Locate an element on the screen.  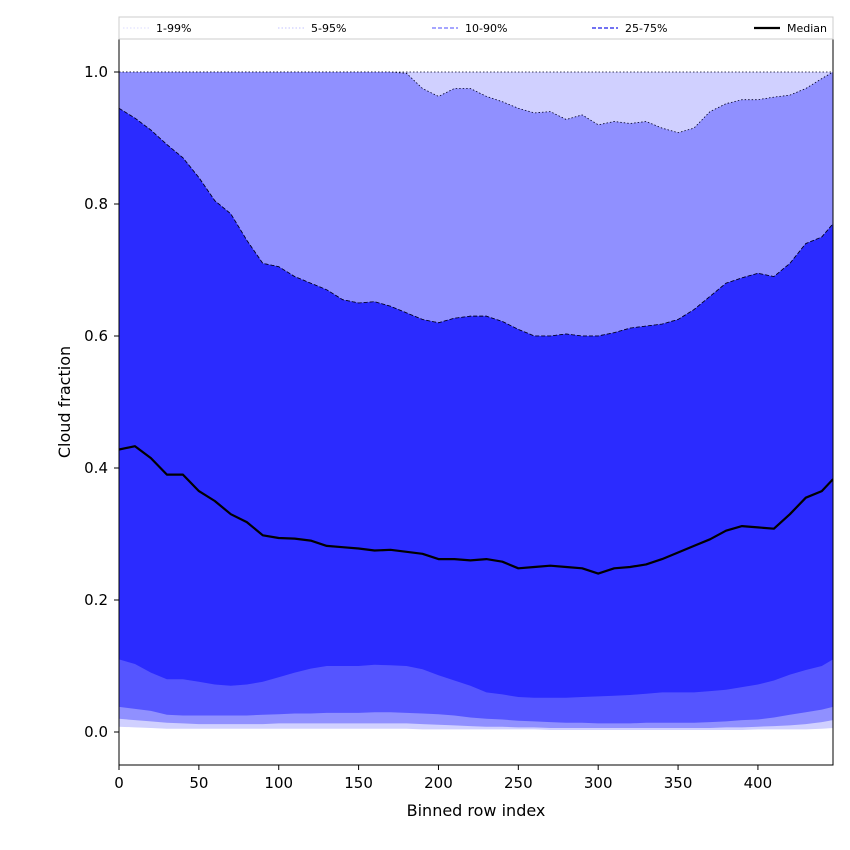
legend-box is located at coordinates (476, 28).